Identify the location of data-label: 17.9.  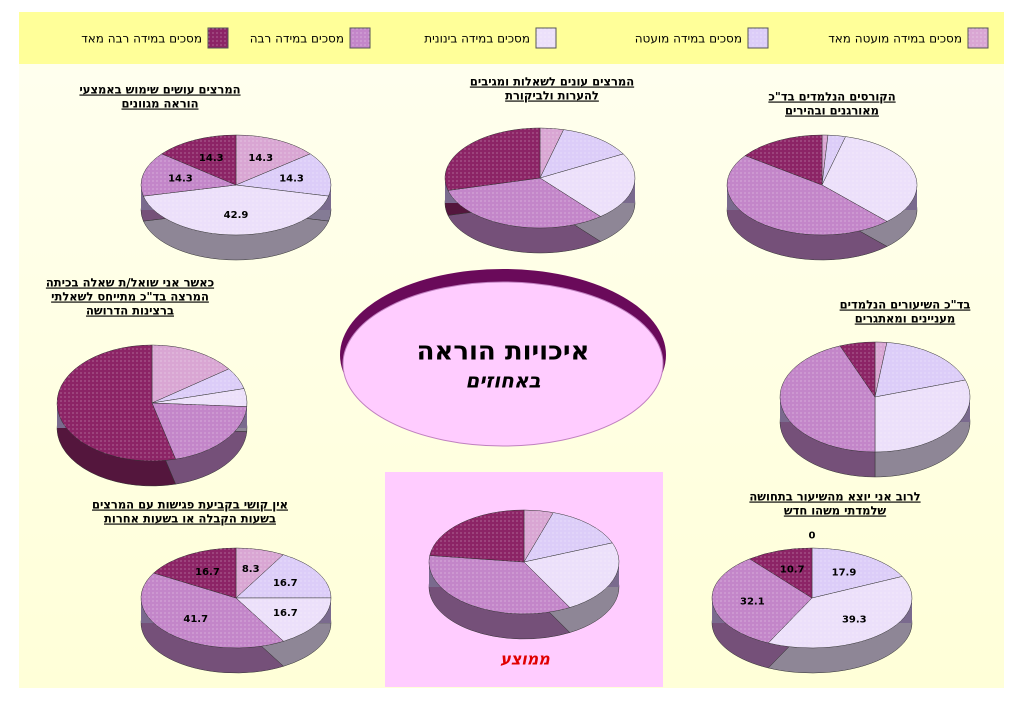
(844, 573).